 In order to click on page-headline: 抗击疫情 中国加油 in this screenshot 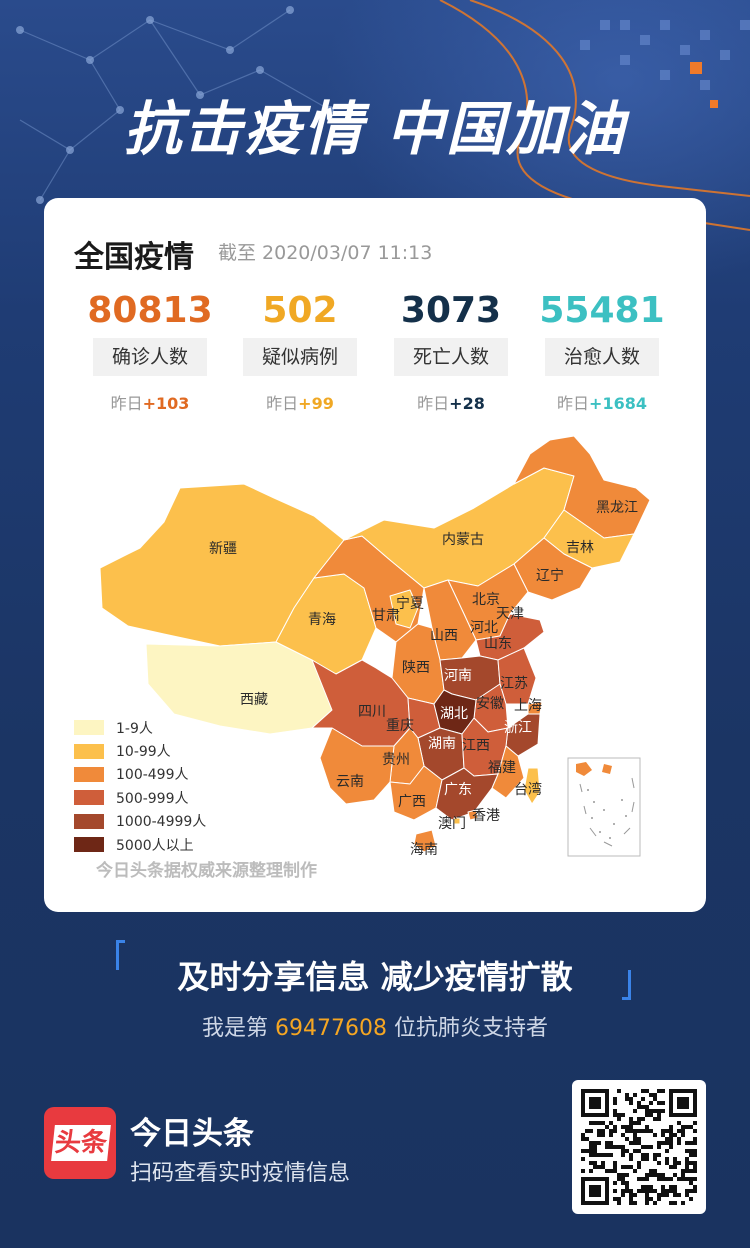, I will do `click(375, 129)`.